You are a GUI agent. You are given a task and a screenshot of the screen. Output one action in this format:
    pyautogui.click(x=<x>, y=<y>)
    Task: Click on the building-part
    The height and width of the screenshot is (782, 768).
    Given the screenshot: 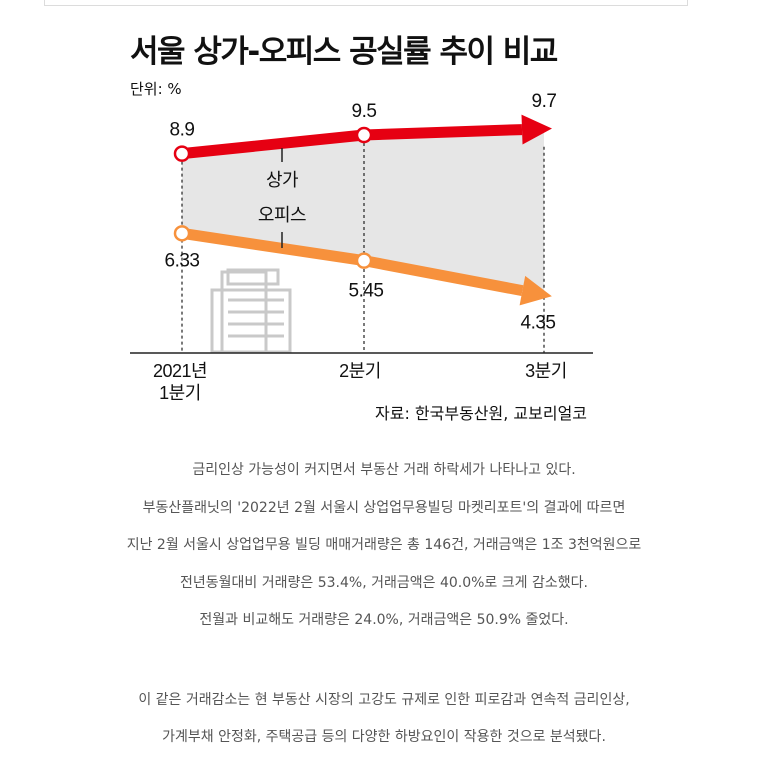 What is the action you would take?
    pyautogui.click(x=253, y=277)
    